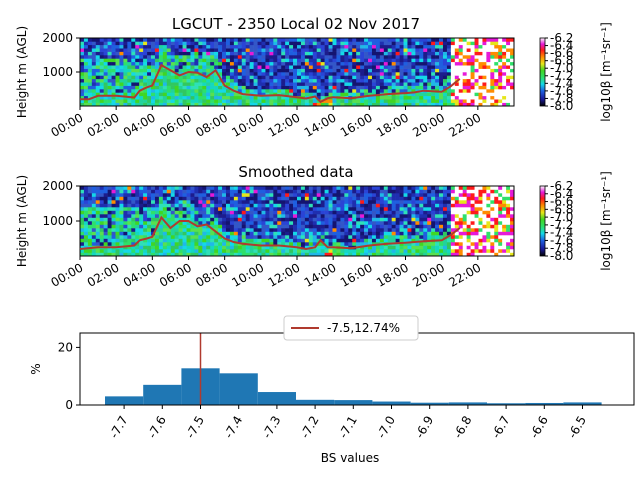 This screenshot has height=480, width=640. Describe the element at coordinates (57, 38) in the screenshot. I see `y-tick-label: 2000` at that location.